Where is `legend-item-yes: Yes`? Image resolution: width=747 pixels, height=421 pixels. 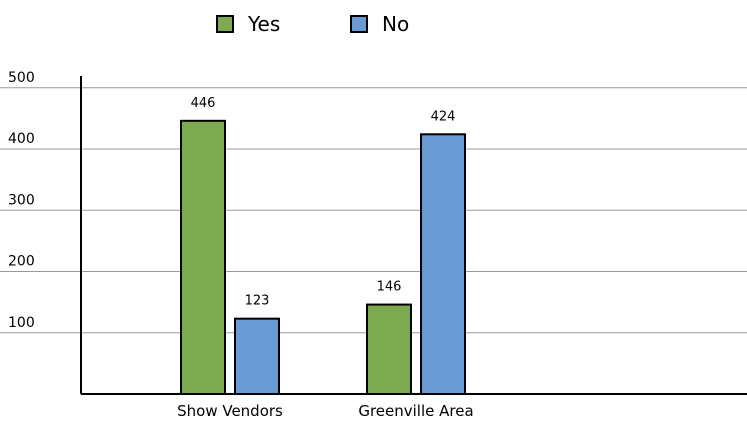
legend-item-yes: Yes is located at coordinates (248, 24).